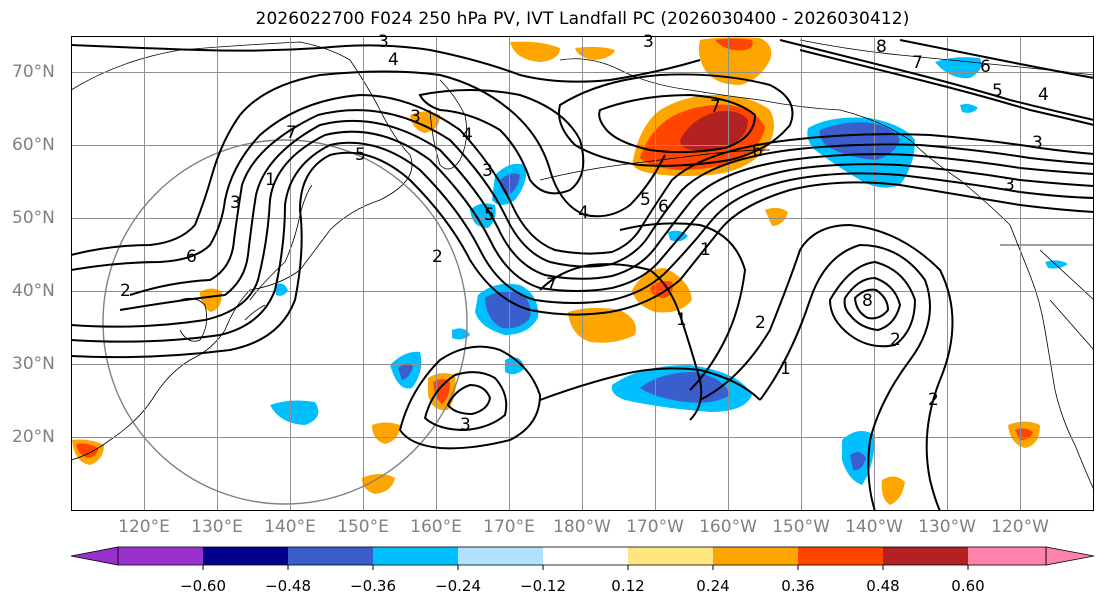  I want to click on anomaly-bering-core, so click(714, 131).